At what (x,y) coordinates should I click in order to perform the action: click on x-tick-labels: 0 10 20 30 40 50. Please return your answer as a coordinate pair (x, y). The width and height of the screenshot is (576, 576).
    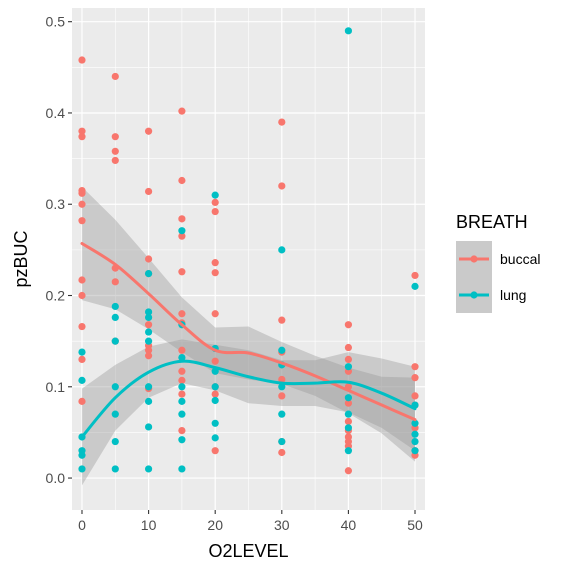
    Looking at the image, I should click on (250, 525).